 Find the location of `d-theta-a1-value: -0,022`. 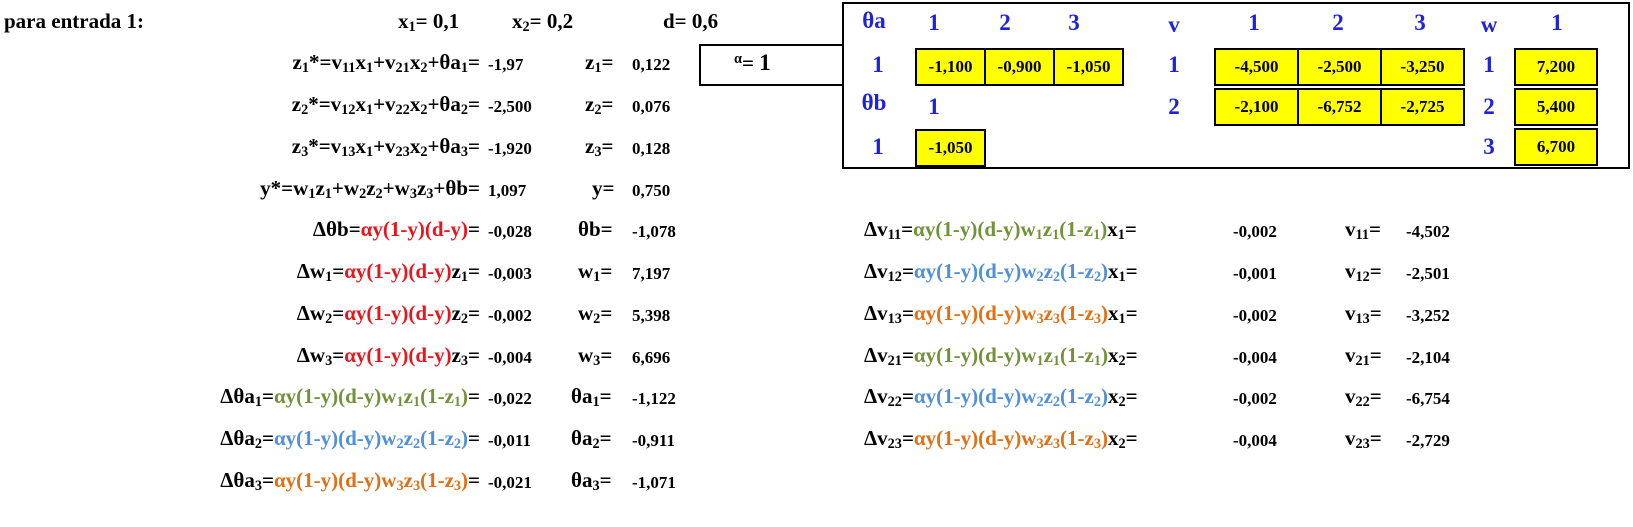

d-theta-a1-value: -0,022 is located at coordinates (510, 398).